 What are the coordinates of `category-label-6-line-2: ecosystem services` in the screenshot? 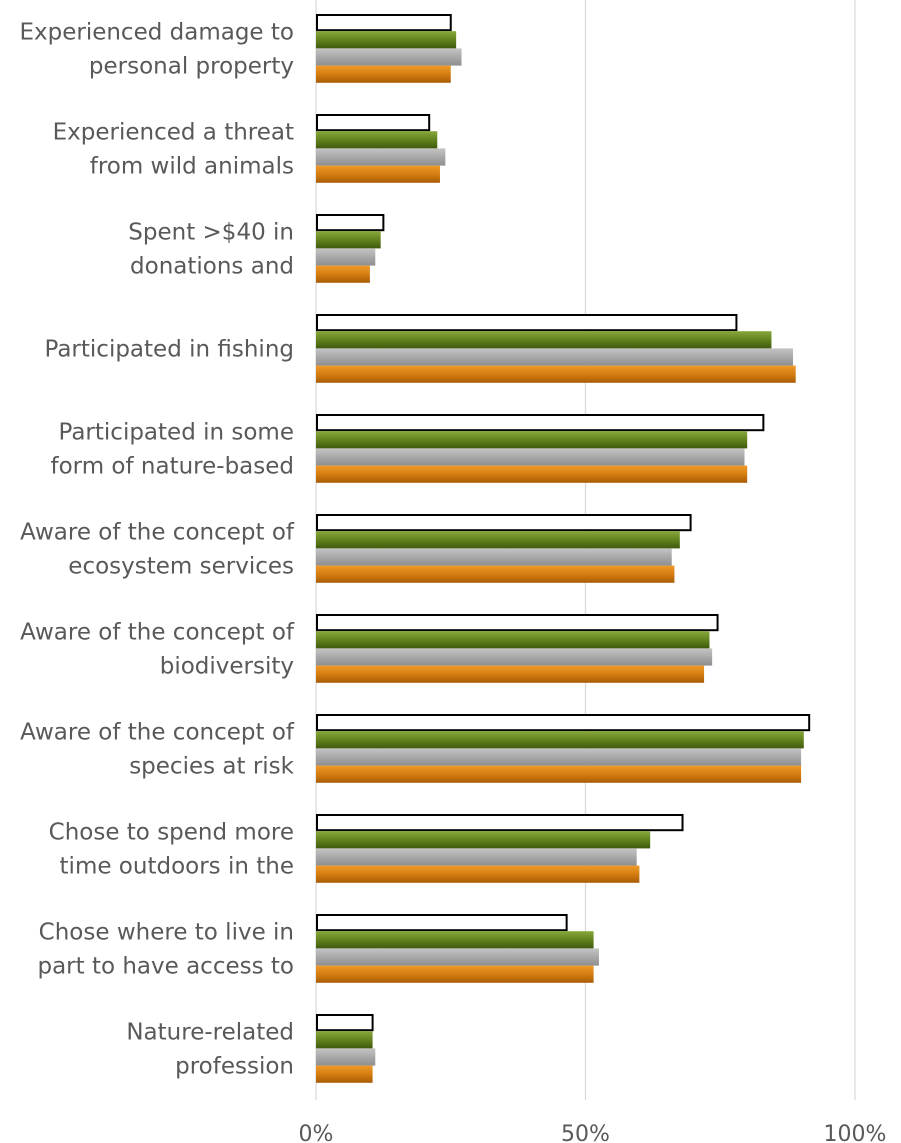 It's located at (181, 566).